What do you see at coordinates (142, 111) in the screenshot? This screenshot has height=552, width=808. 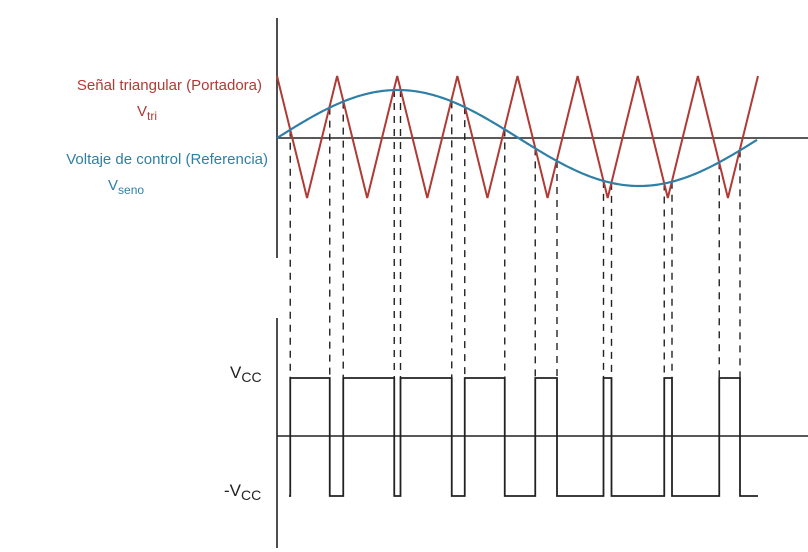 I see `carrier-symbol-base: V` at bounding box center [142, 111].